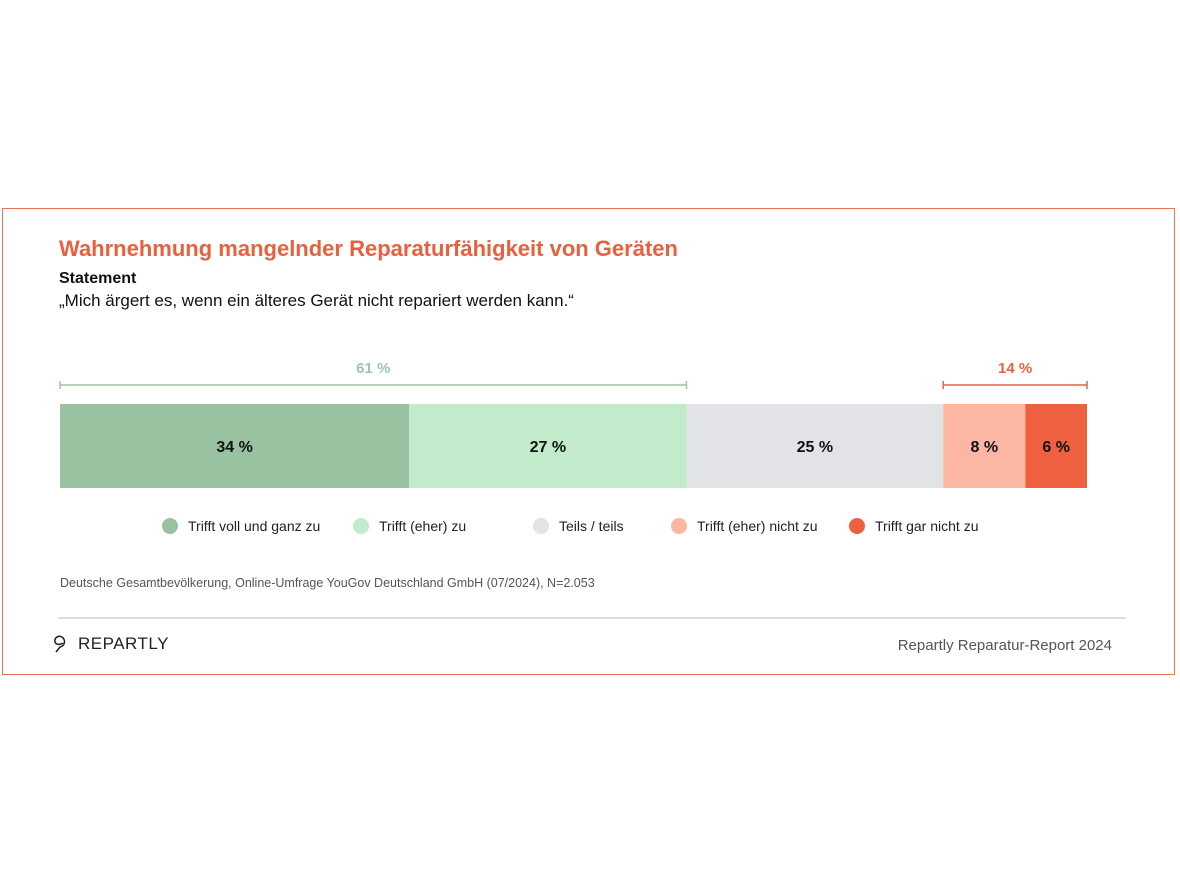 The image size is (1180, 885). Describe the element at coordinates (1004, 645) in the screenshot. I see `report-name: Repartly Reparatur-Report 2024` at that location.